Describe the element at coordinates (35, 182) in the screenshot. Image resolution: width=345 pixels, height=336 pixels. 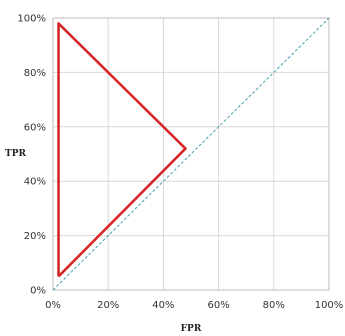
I see `y-tick-label-2: 40%` at that location.